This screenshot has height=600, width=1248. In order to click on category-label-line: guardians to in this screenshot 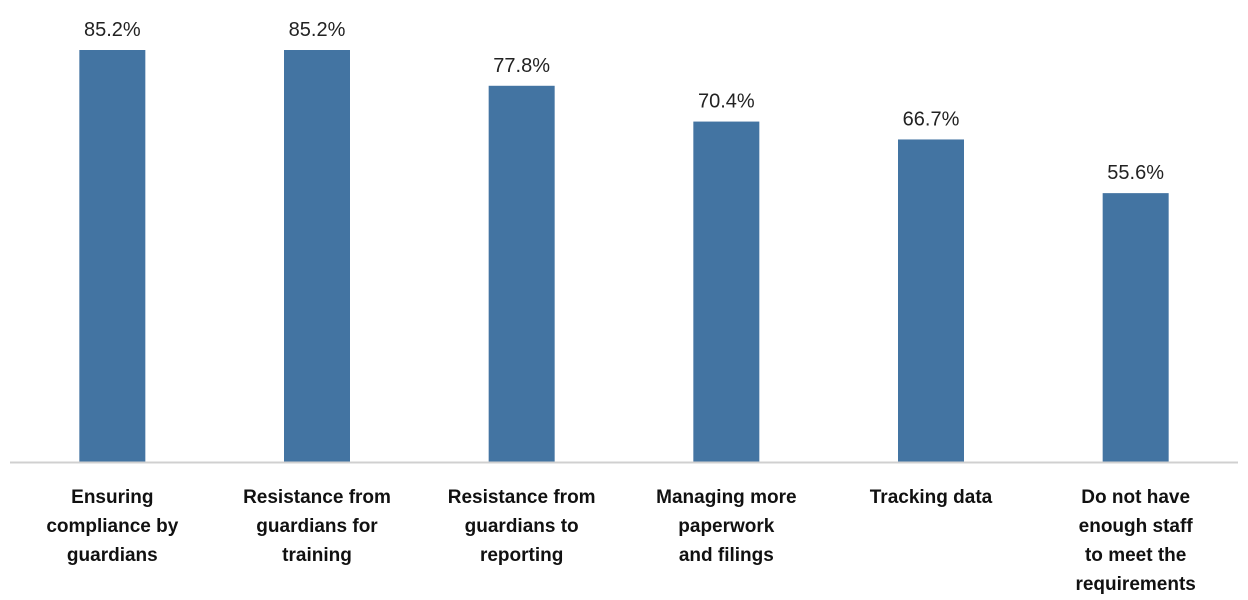, I will do `click(522, 526)`.